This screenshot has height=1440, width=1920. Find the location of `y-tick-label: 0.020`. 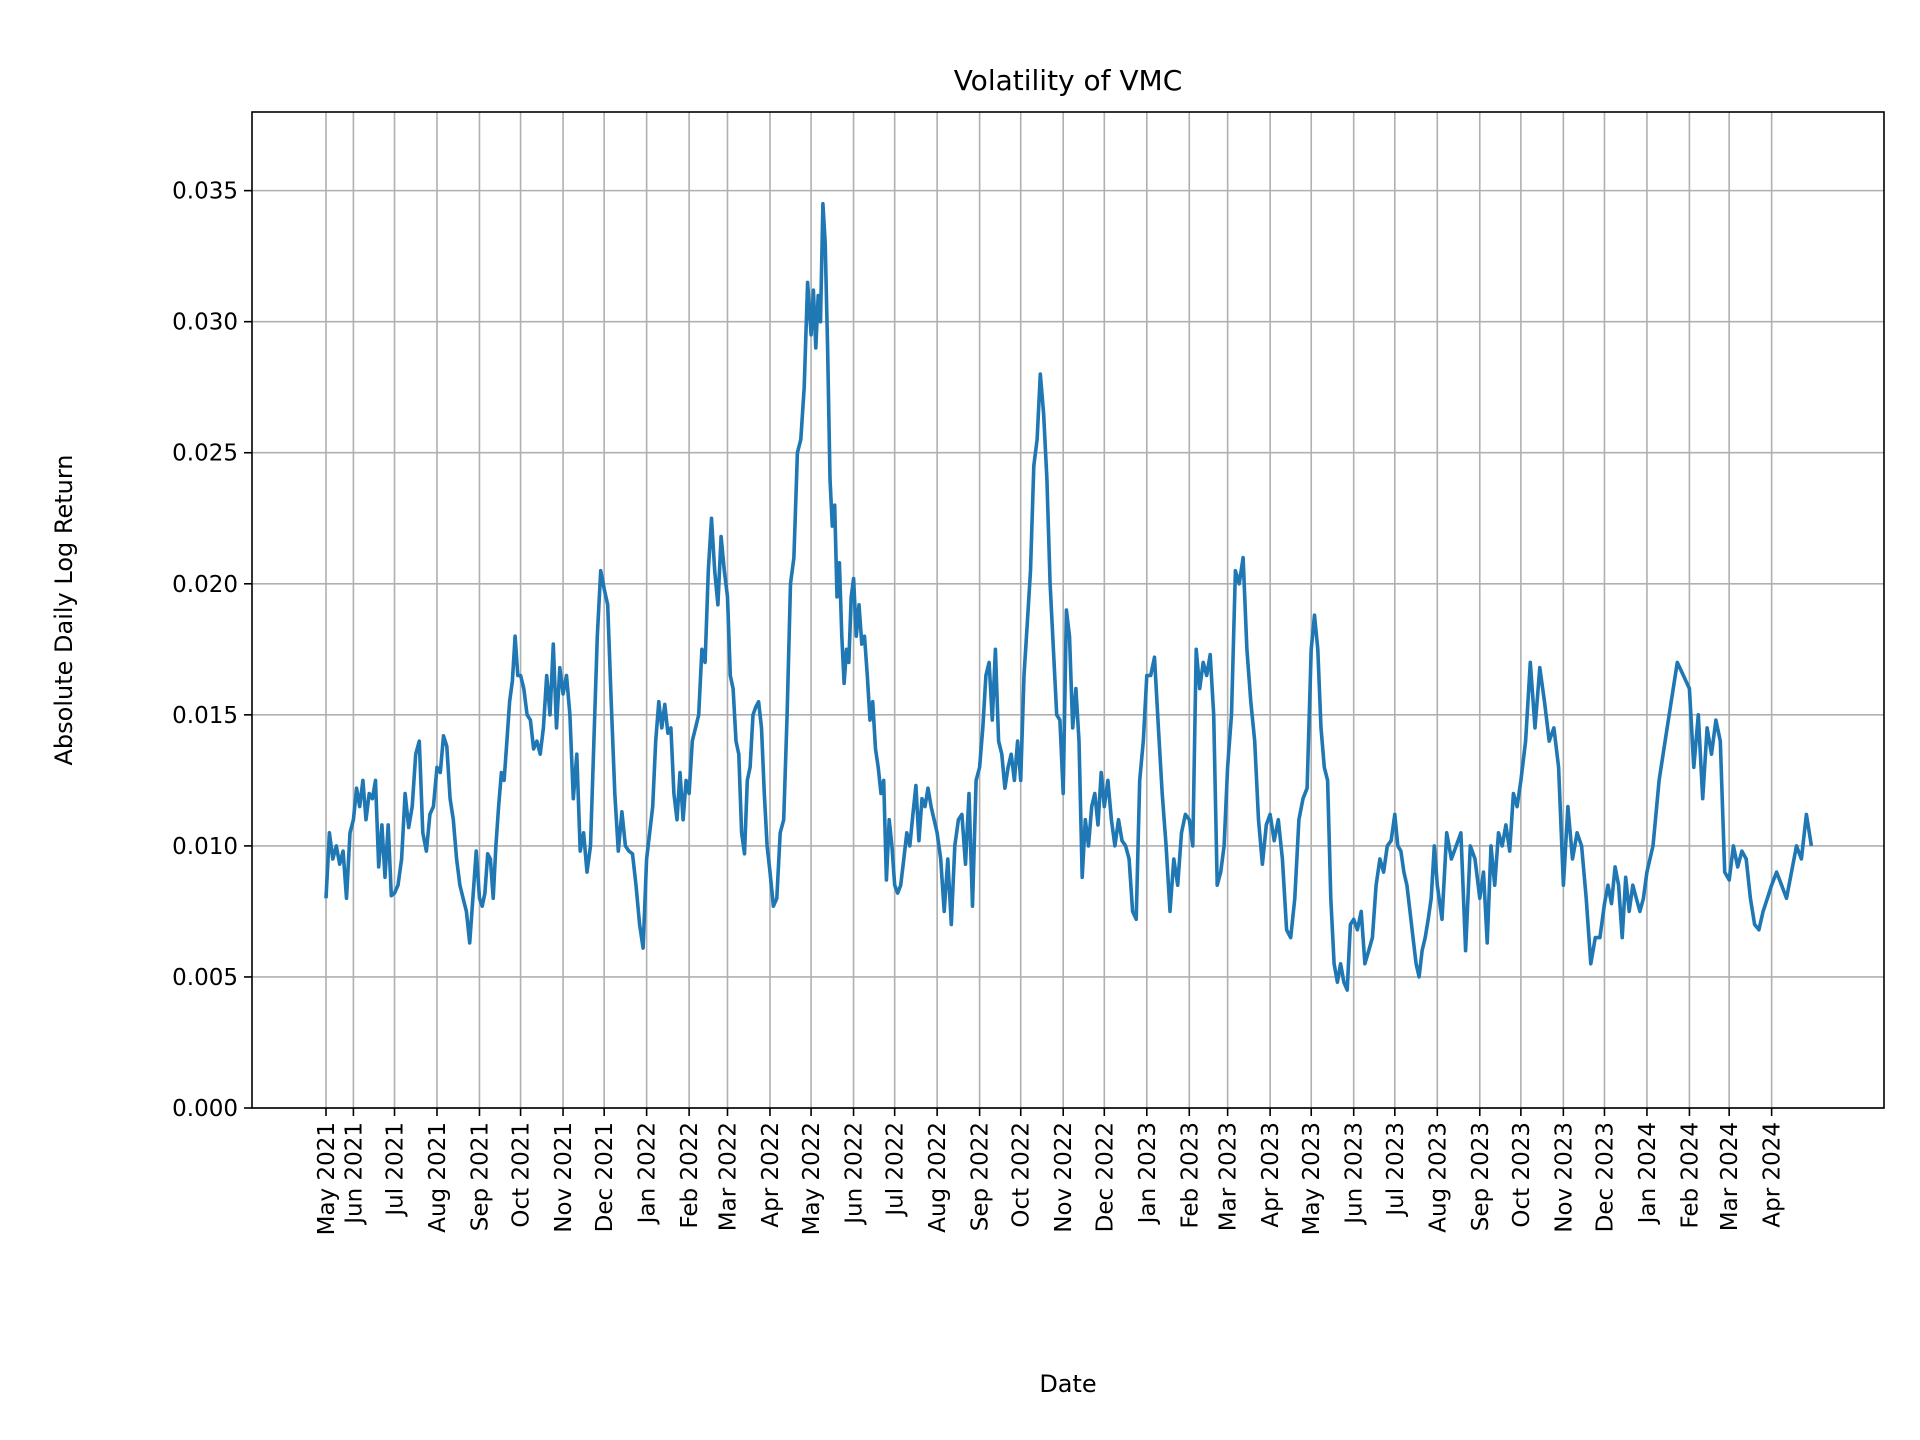

y-tick-label: 0.020 is located at coordinates (205, 585).